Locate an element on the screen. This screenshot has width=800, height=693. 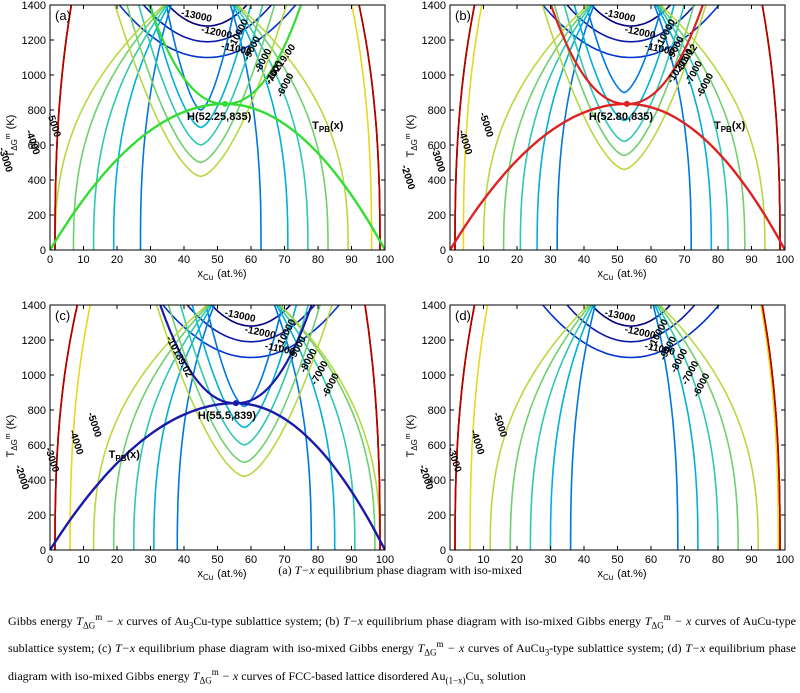
caption-segment: x is located at coordinates (482, 680).